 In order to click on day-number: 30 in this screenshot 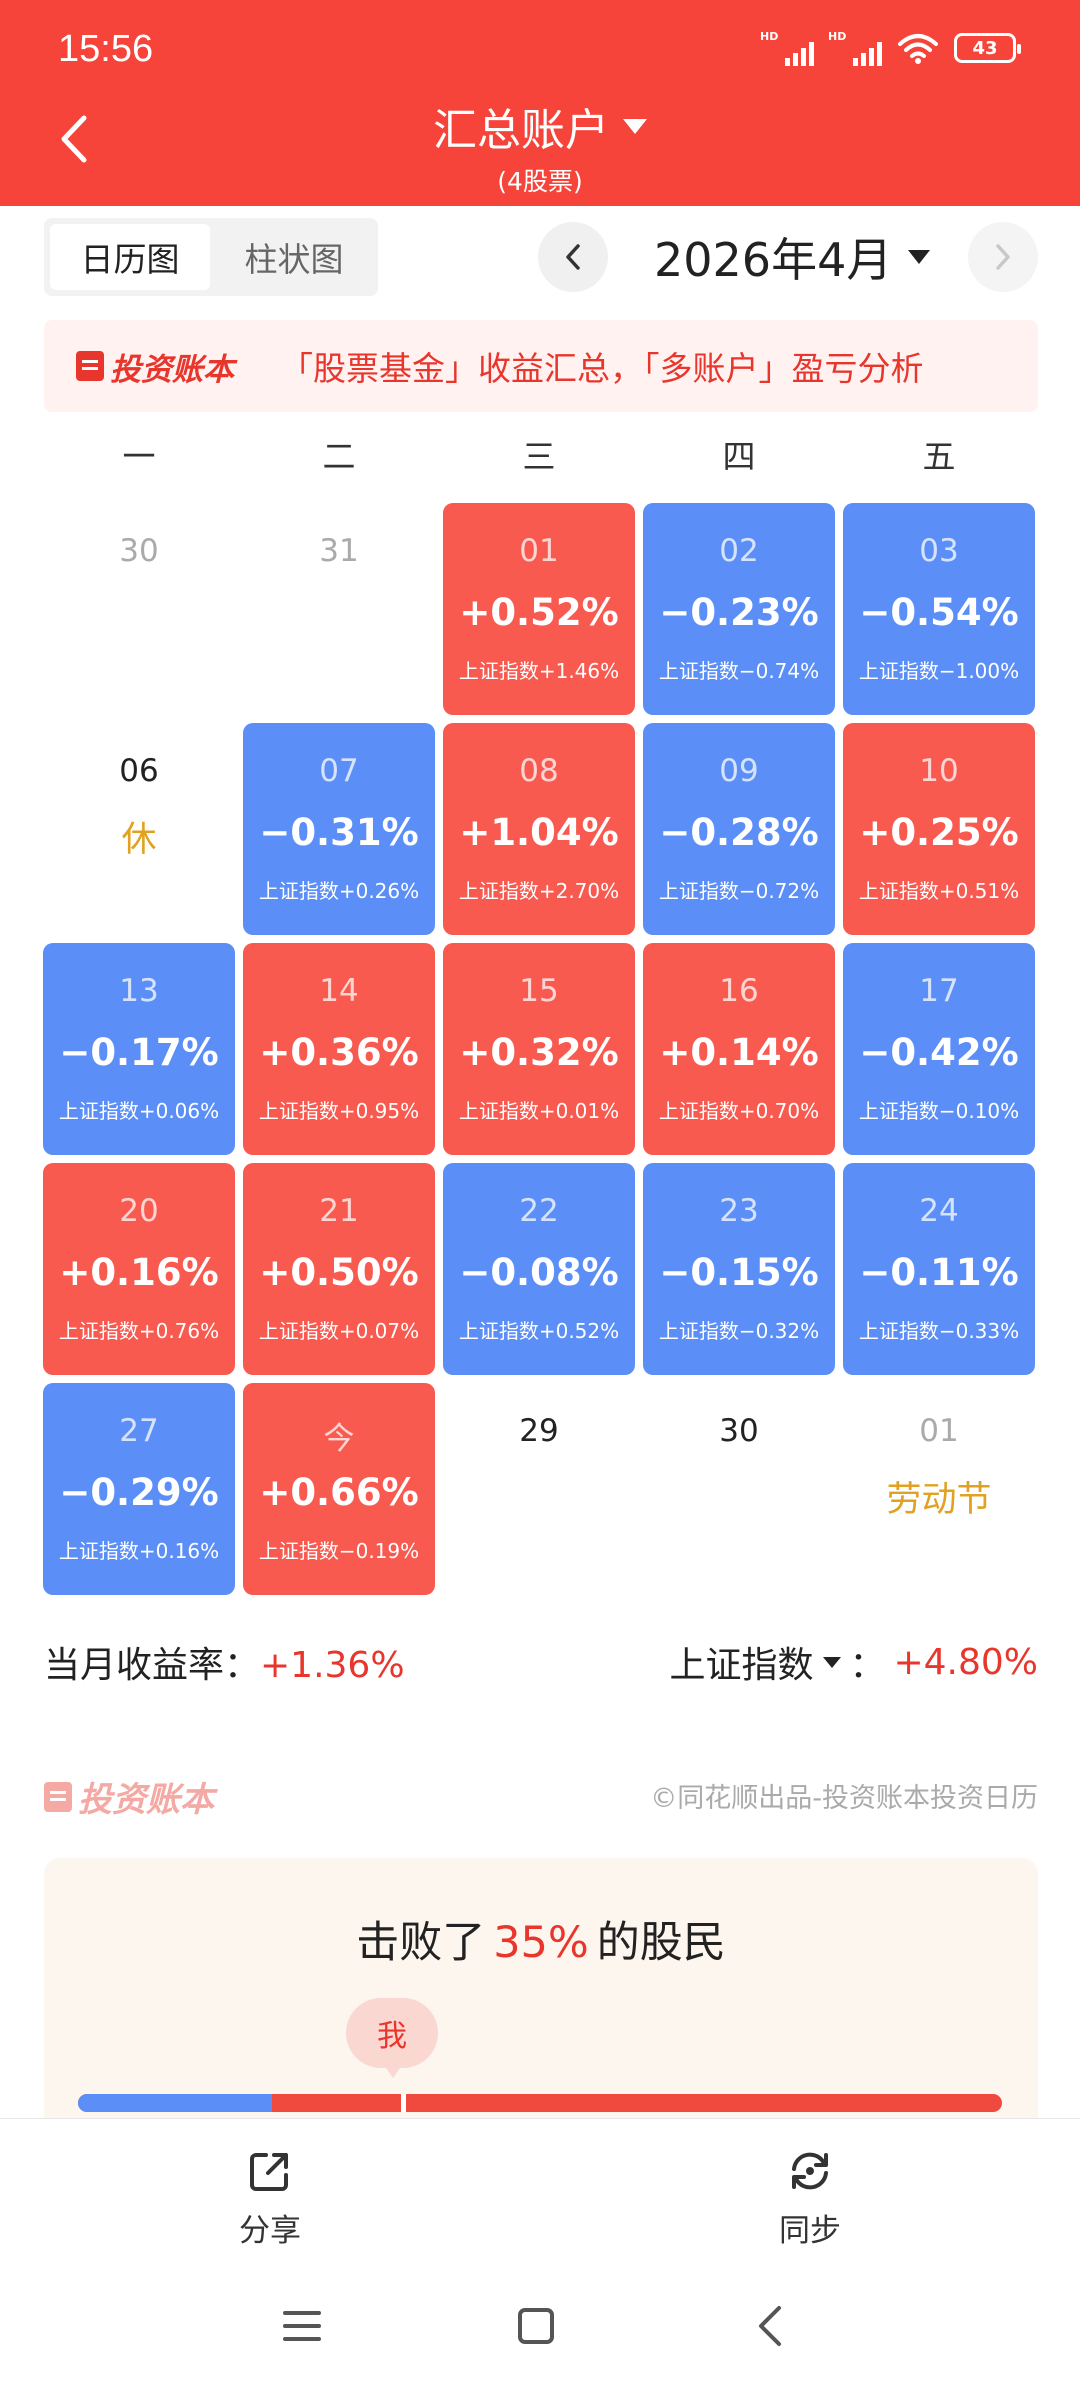, I will do `click(739, 1431)`.